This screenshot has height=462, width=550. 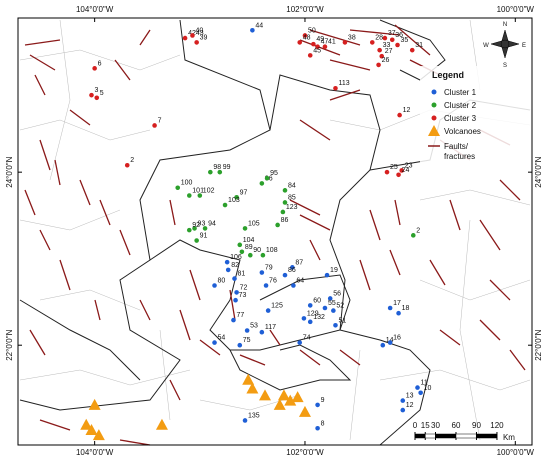 What do you see at coordinates (227, 167) in the screenshot?
I see `point-label: 99` at bounding box center [227, 167].